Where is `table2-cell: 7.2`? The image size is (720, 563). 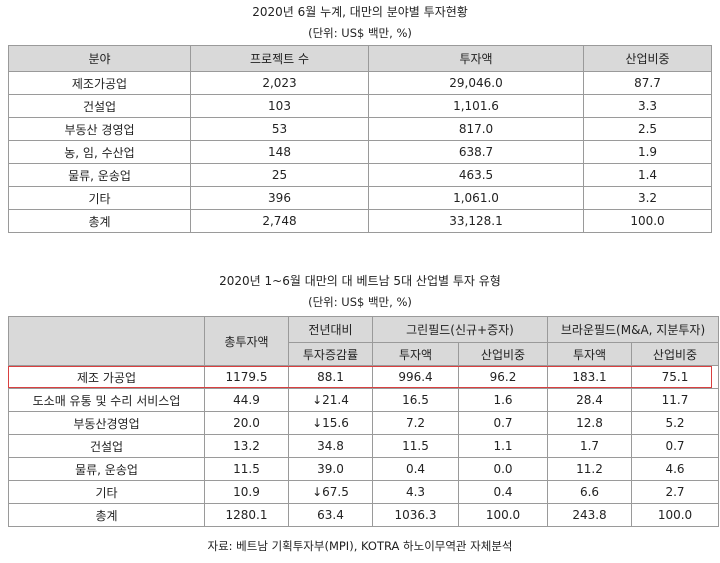
table2-cell: 7.2 is located at coordinates (415, 423).